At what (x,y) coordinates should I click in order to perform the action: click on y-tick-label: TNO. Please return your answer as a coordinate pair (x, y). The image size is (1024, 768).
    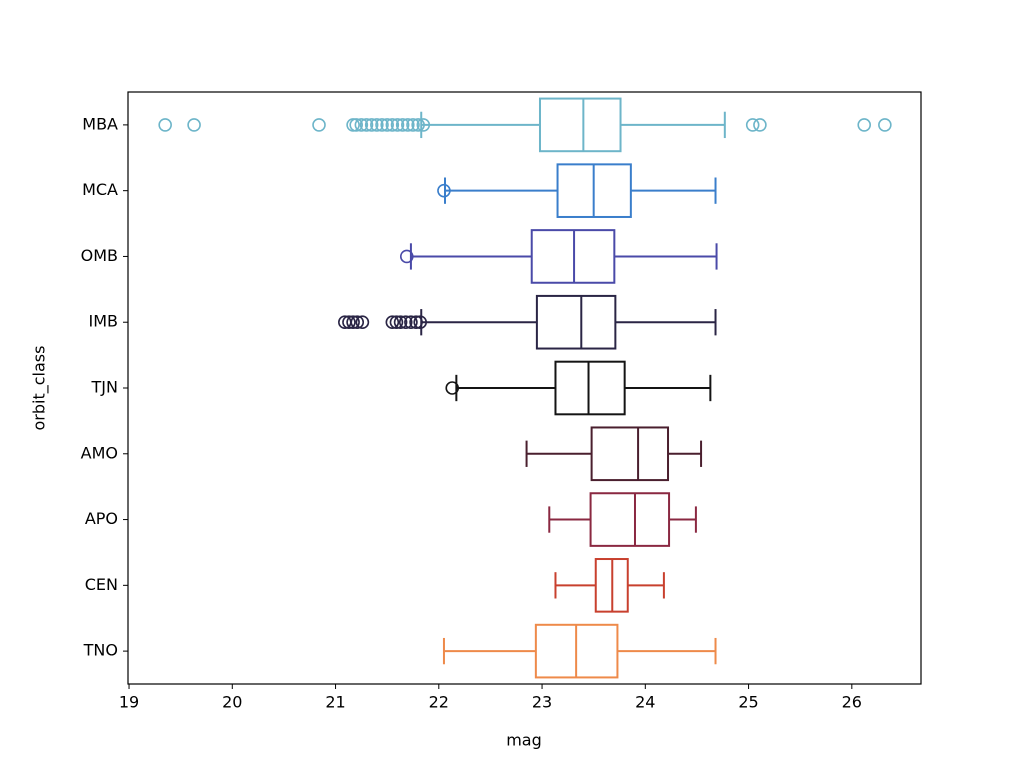
    Looking at the image, I should click on (100, 650).